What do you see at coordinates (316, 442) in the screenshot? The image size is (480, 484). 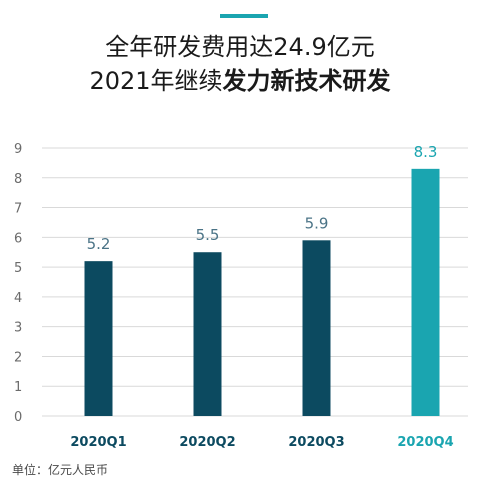 I see `x-tick-label: 2020Q3` at bounding box center [316, 442].